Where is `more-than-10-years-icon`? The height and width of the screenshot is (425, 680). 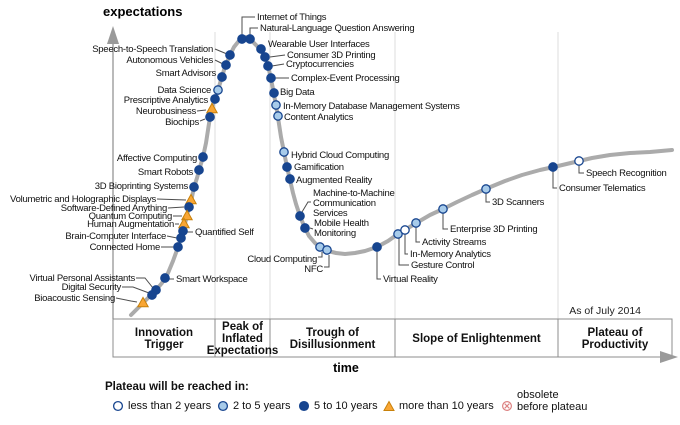 more-than-10-years-icon is located at coordinates (389, 406).